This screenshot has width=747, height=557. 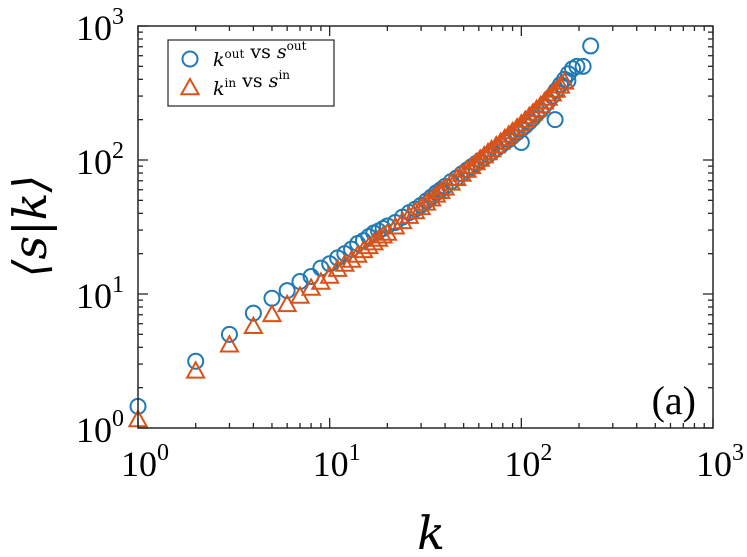 I want to click on y-tick-label: 10⁰, so click(x=100, y=428).